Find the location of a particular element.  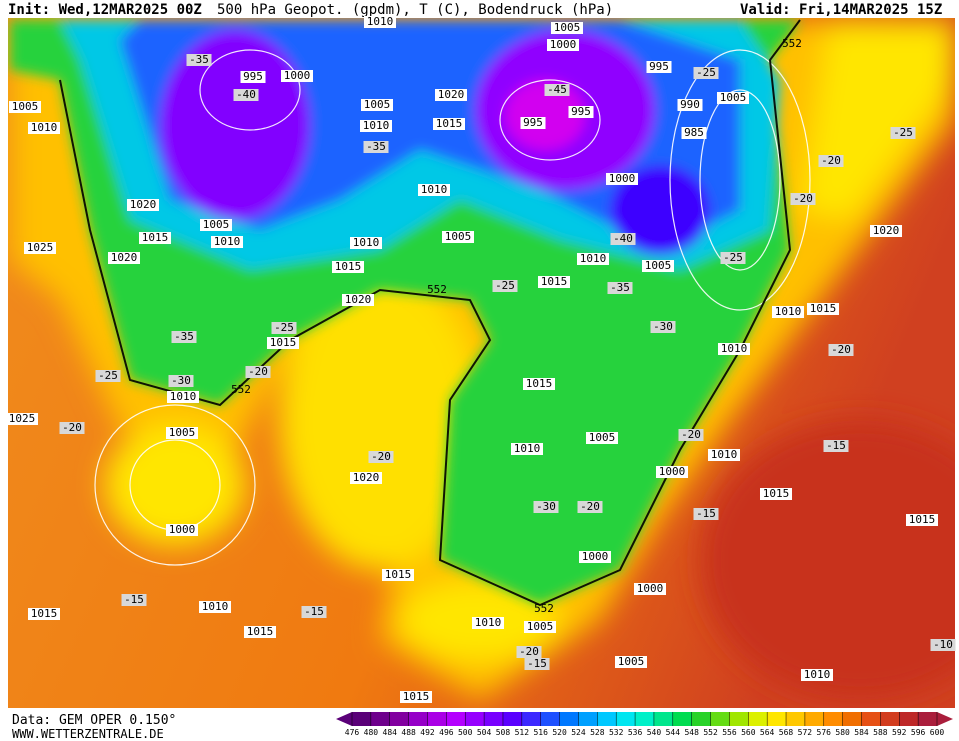

colorbar-tick-label: 596 is located at coordinates (918, 732).